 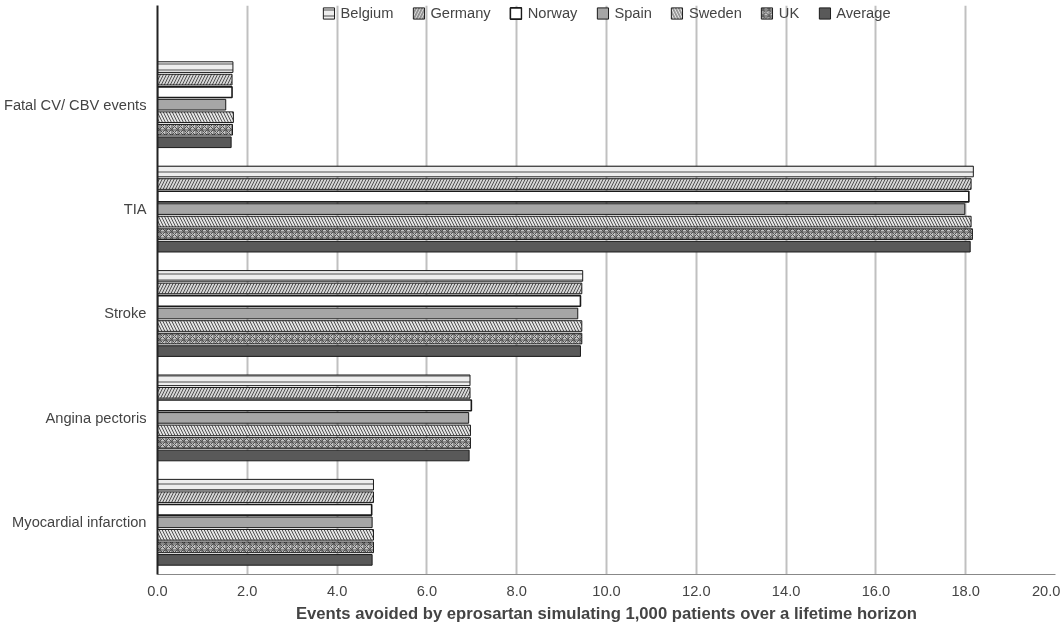 What do you see at coordinates (135, 209) in the screenshot?
I see `y-tick-label: TIA` at bounding box center [135, 209].